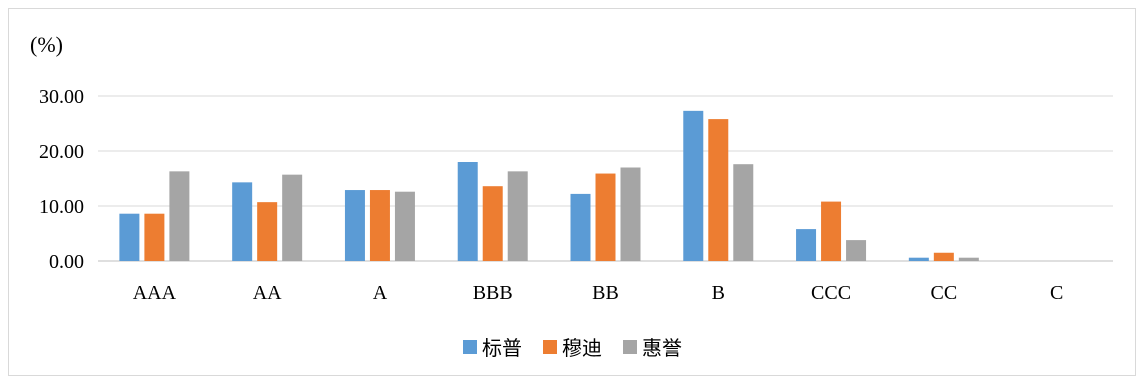  What do you see at coordinates (380, 293) in the screenshot?
I see `x-tick-label: A` at bounding box center [380, 293].